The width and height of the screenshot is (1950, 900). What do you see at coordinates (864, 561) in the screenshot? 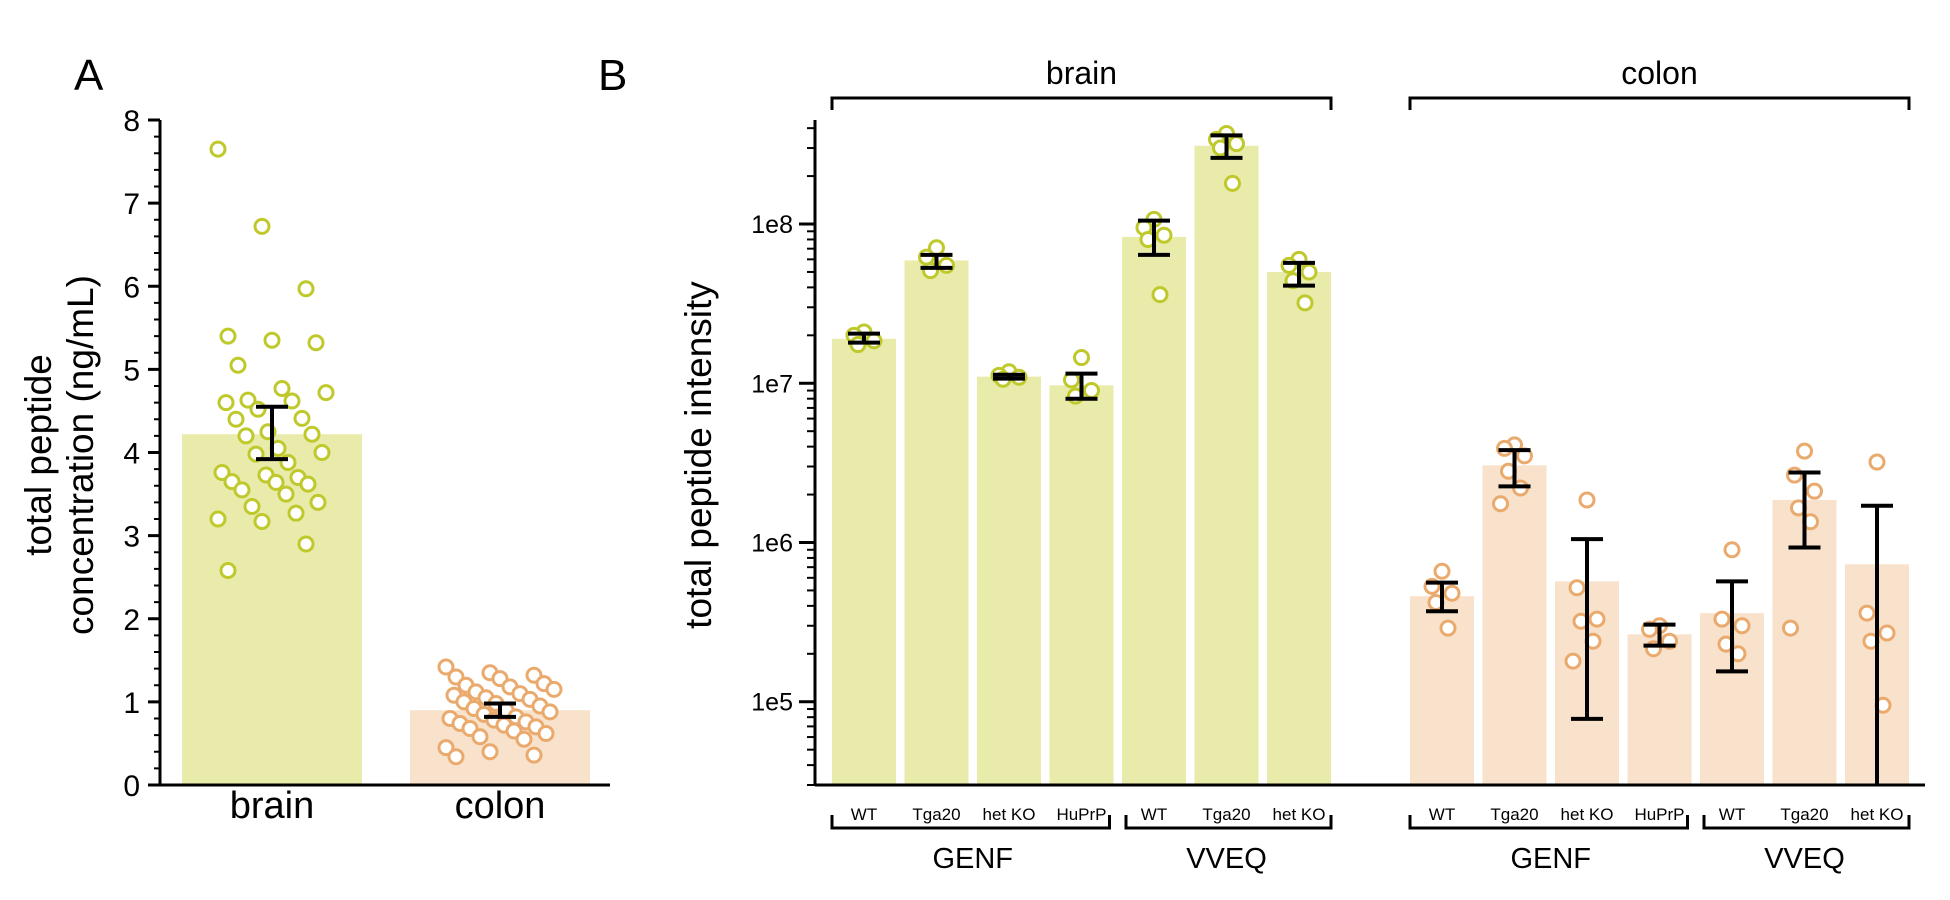
I see `bar-brain-GENF-WT` at bounding box center [864, 561].